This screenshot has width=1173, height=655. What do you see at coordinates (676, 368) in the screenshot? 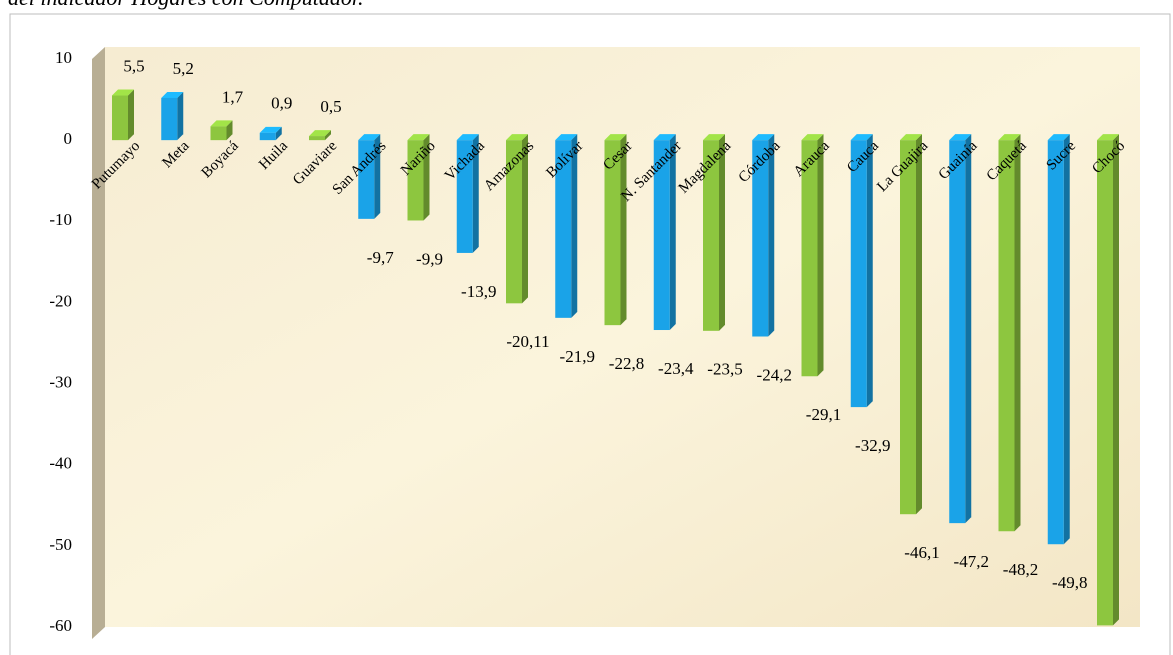
I see `value-label: -23,4` at bounding box center [676, 368].